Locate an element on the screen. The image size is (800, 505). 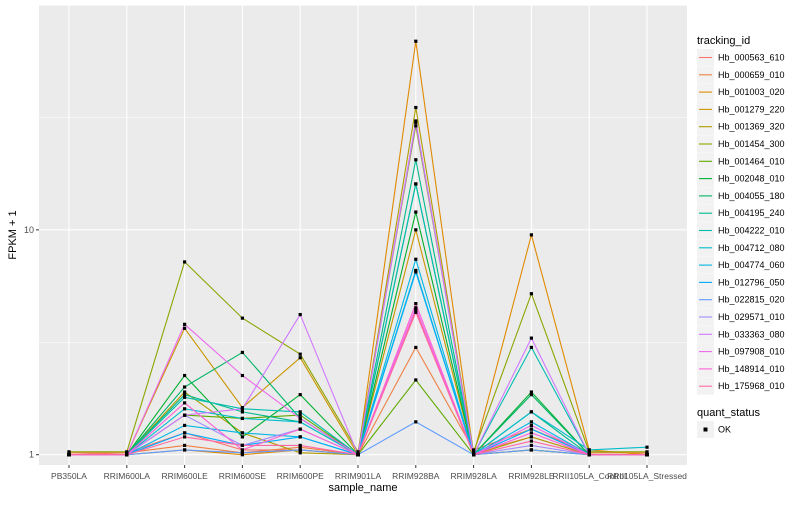
legend-label: Hb_029571_010 is located at coordinates (751, 317).